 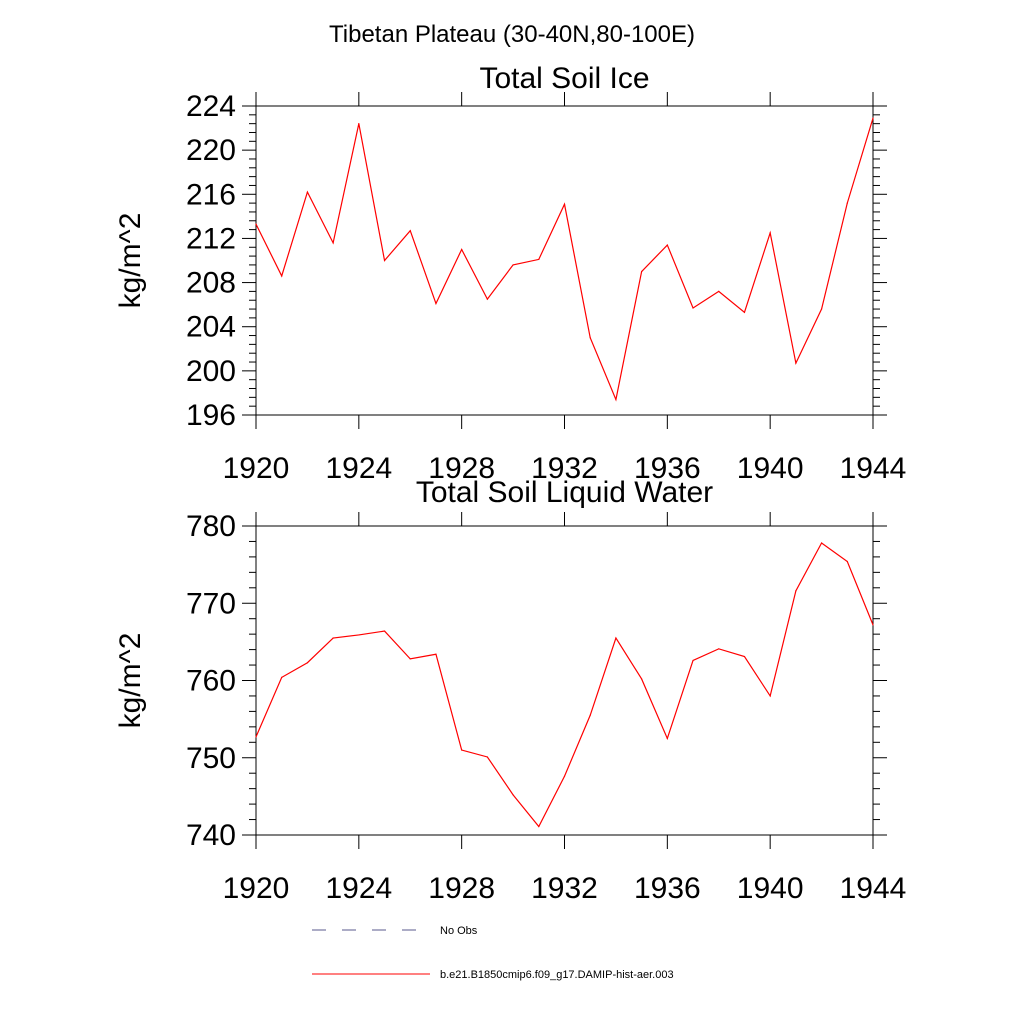 I want to click on y-tick-label: 196, so click(x=211, y=415).